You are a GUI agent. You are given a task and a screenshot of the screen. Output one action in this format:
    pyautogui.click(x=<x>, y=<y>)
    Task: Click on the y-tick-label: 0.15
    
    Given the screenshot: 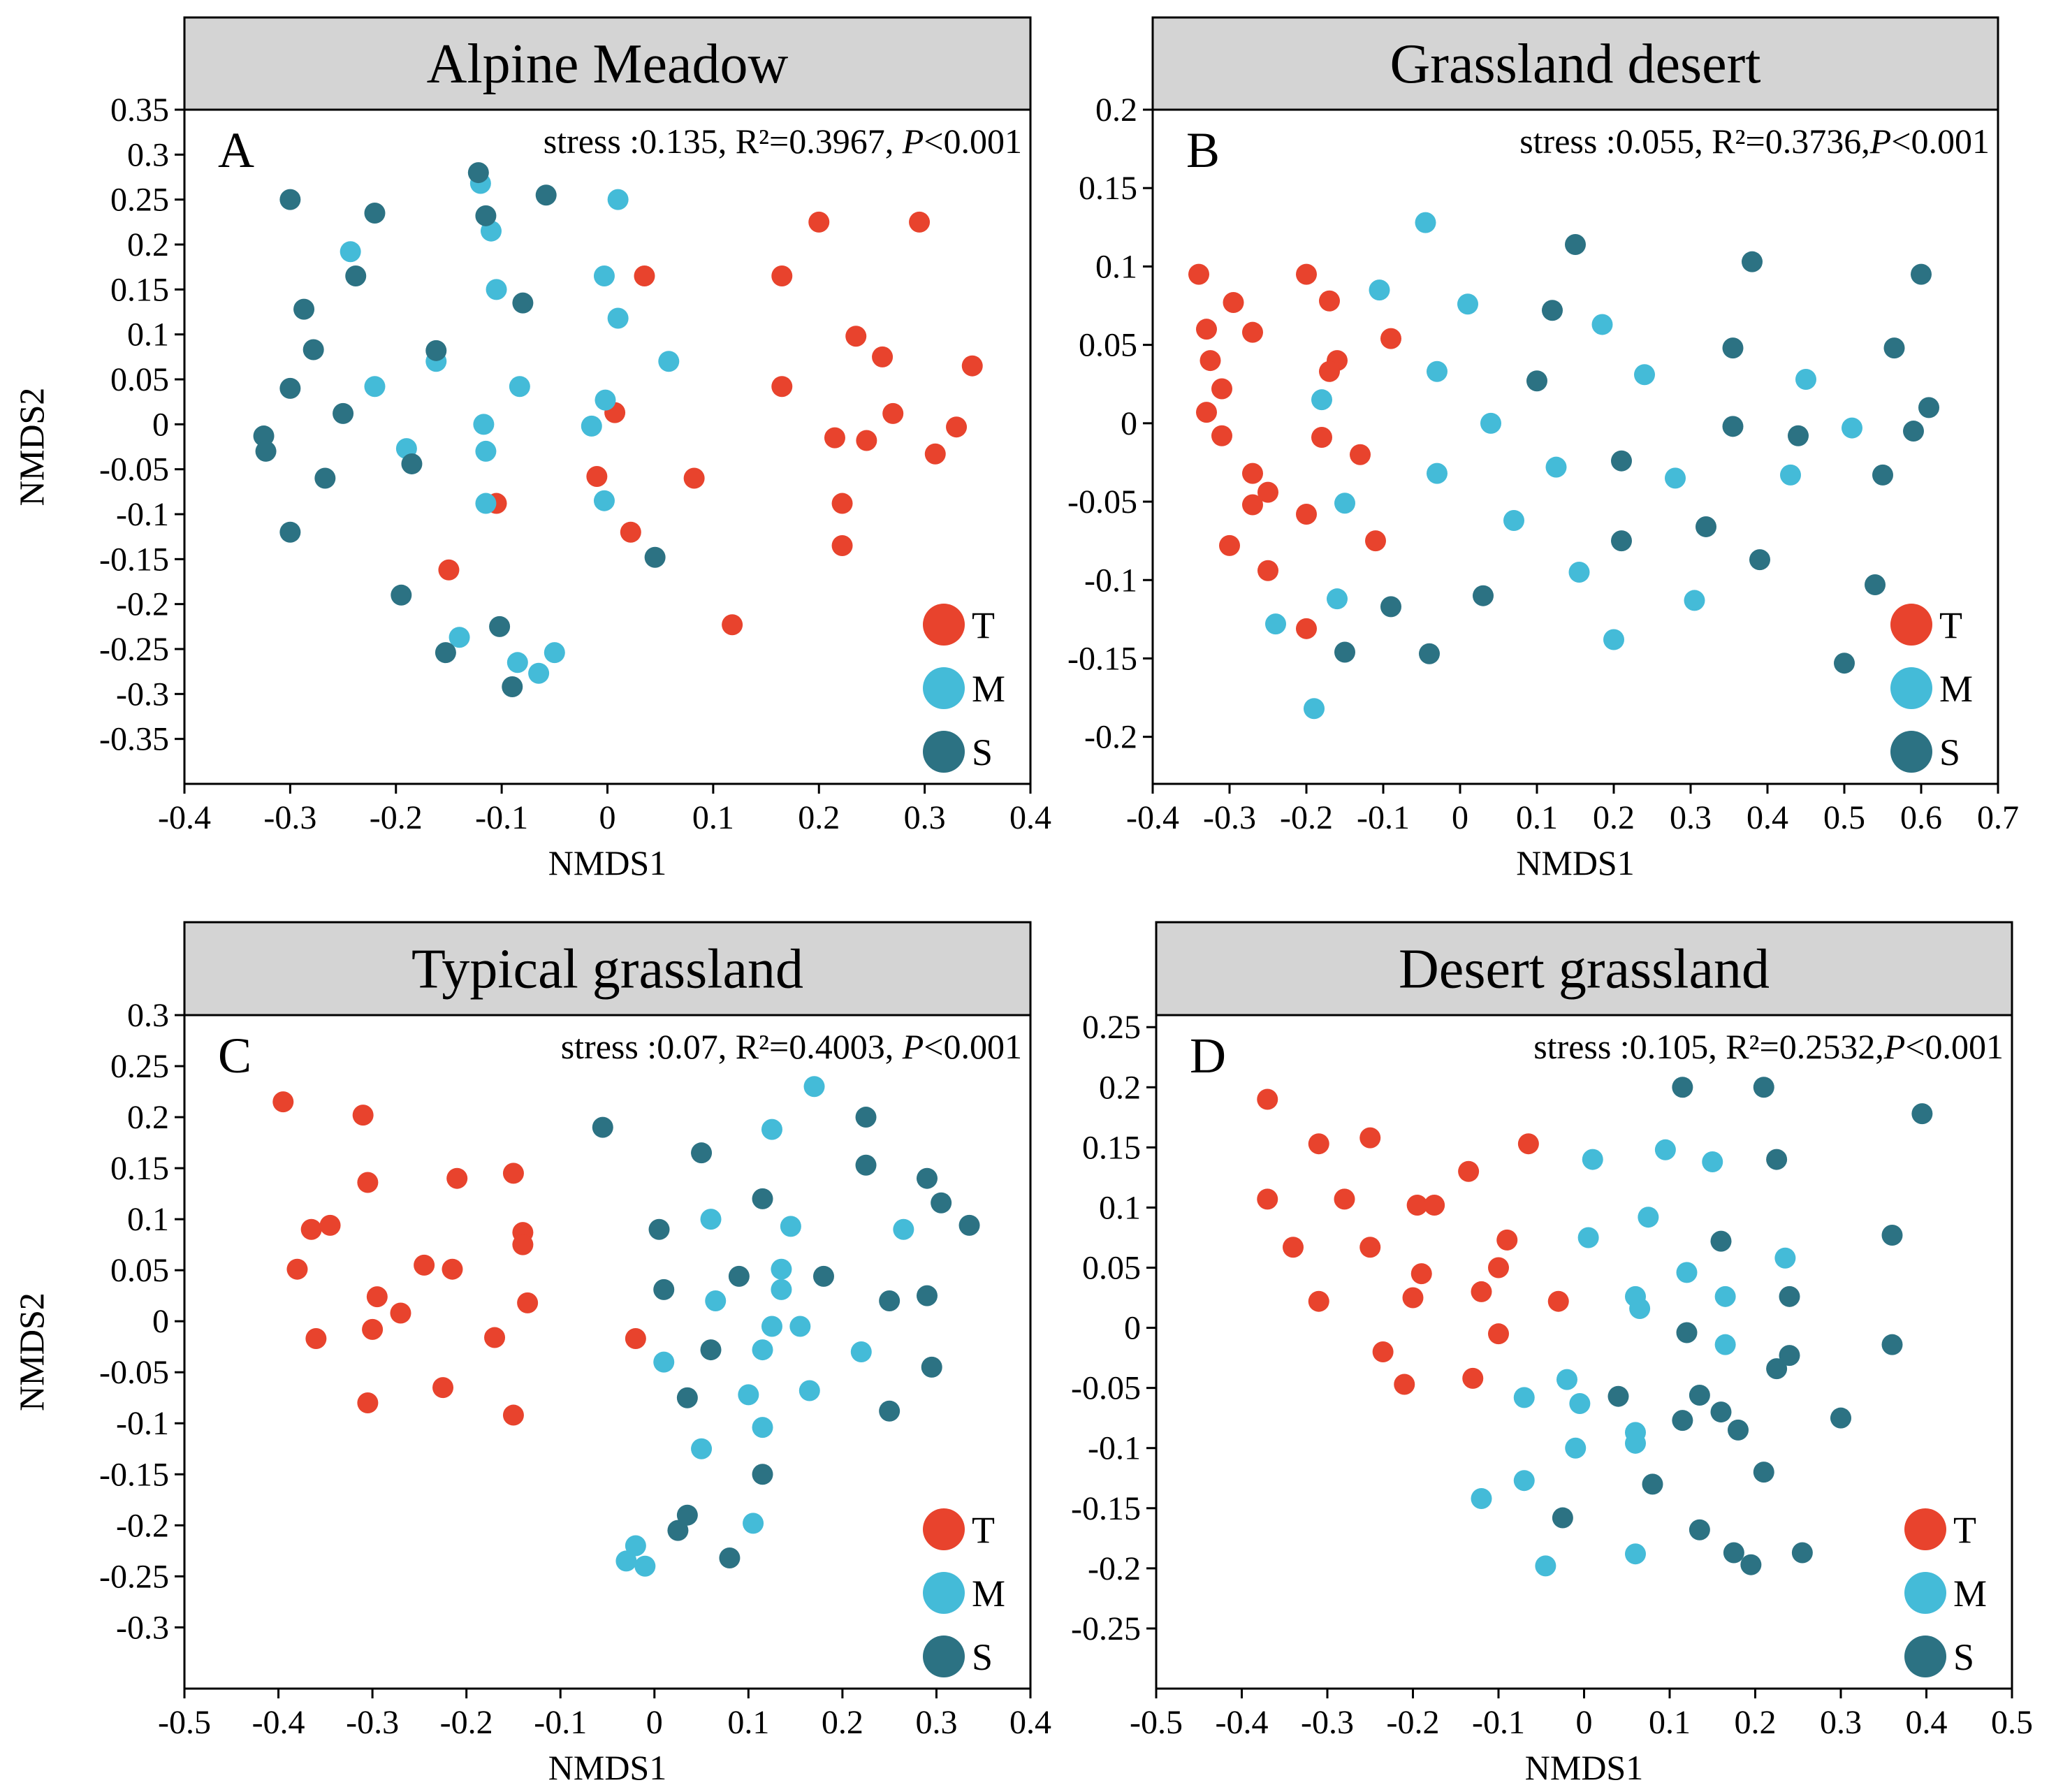 What is the action you would take?
    pyautogui.click(x=139, y=290)
    